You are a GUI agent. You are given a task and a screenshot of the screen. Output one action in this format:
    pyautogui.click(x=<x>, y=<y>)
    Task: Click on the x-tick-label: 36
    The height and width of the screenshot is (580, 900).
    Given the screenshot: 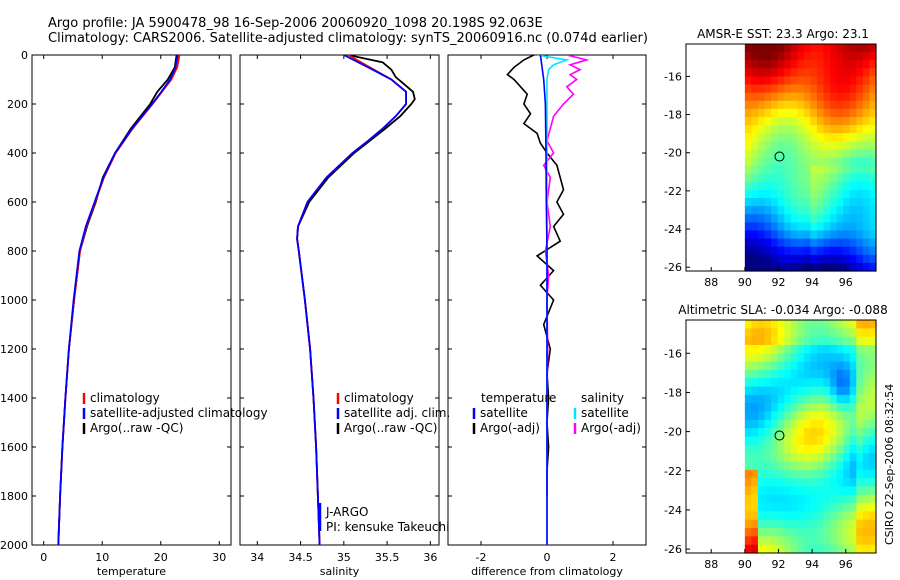 What is the action you would take?
    pyautogui.click(x=430, y=557)
    